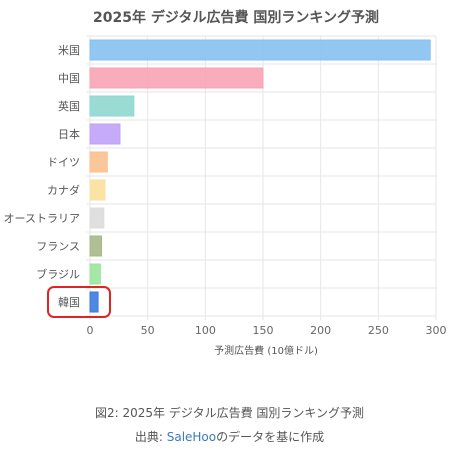 The width and height of the screenshot is (459, 450). What do you see at coordinates (191, 437) in the screenshot?
I see `source-link: SaleHoo` at bounding box center [191, 437].